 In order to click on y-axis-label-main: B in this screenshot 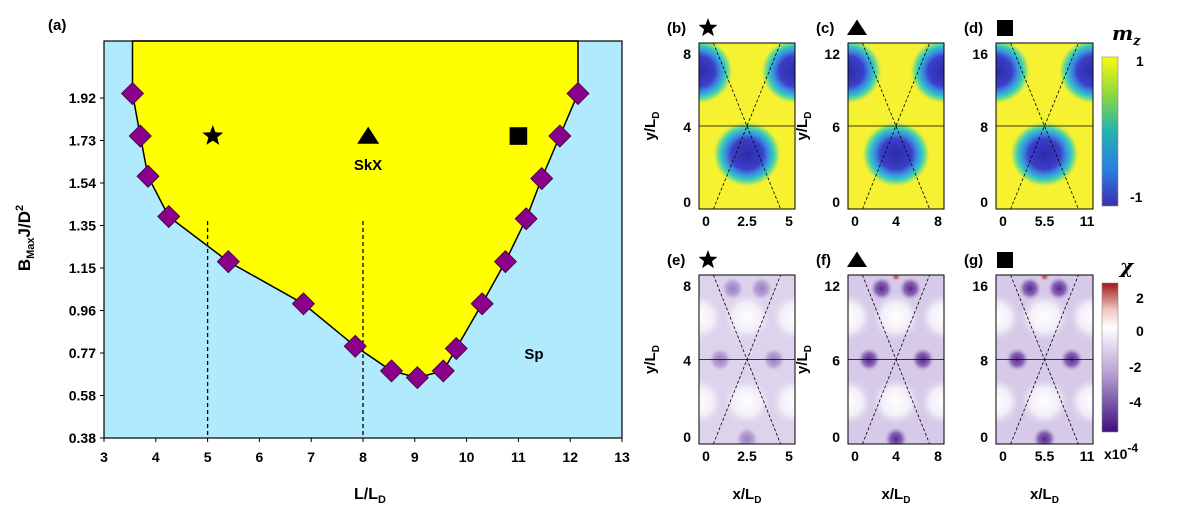, I will do `click(24, 265)`.